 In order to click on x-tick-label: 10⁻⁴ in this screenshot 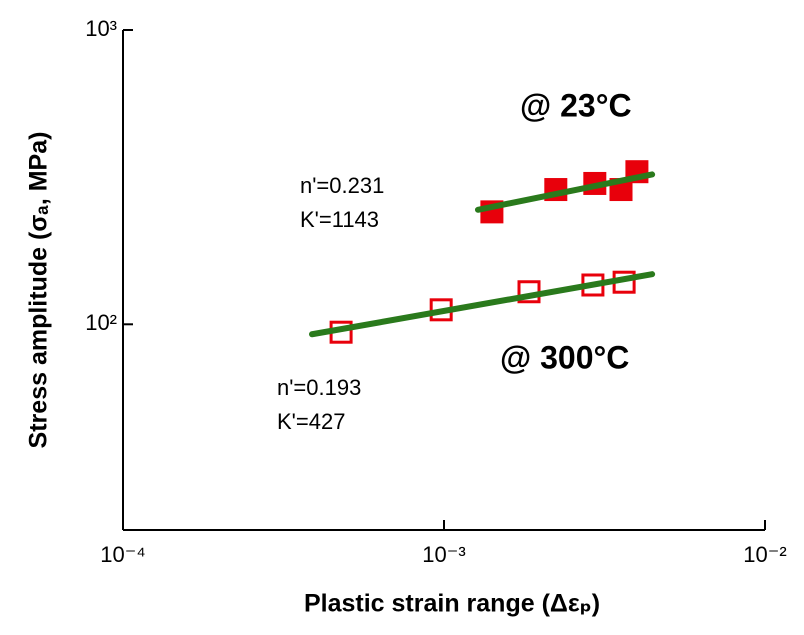, I will do `click(123, 554)`.